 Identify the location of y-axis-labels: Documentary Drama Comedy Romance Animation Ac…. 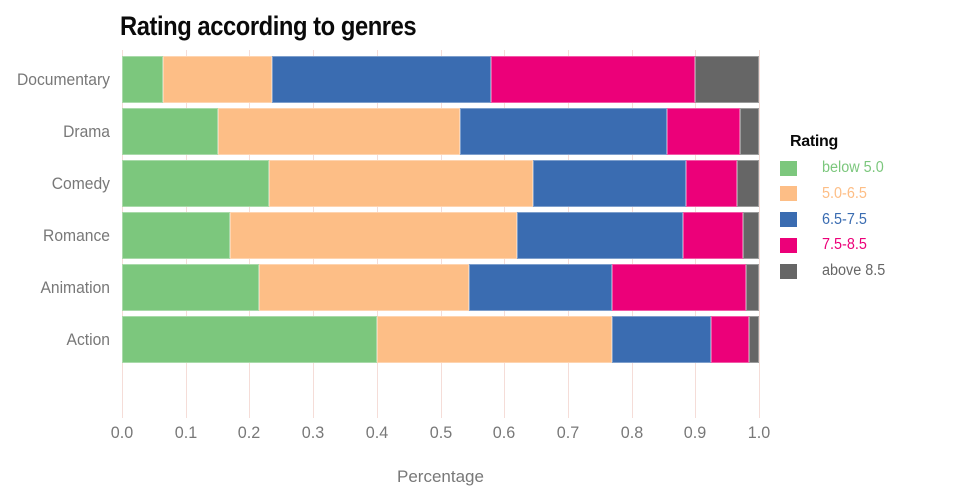
(55, 234).